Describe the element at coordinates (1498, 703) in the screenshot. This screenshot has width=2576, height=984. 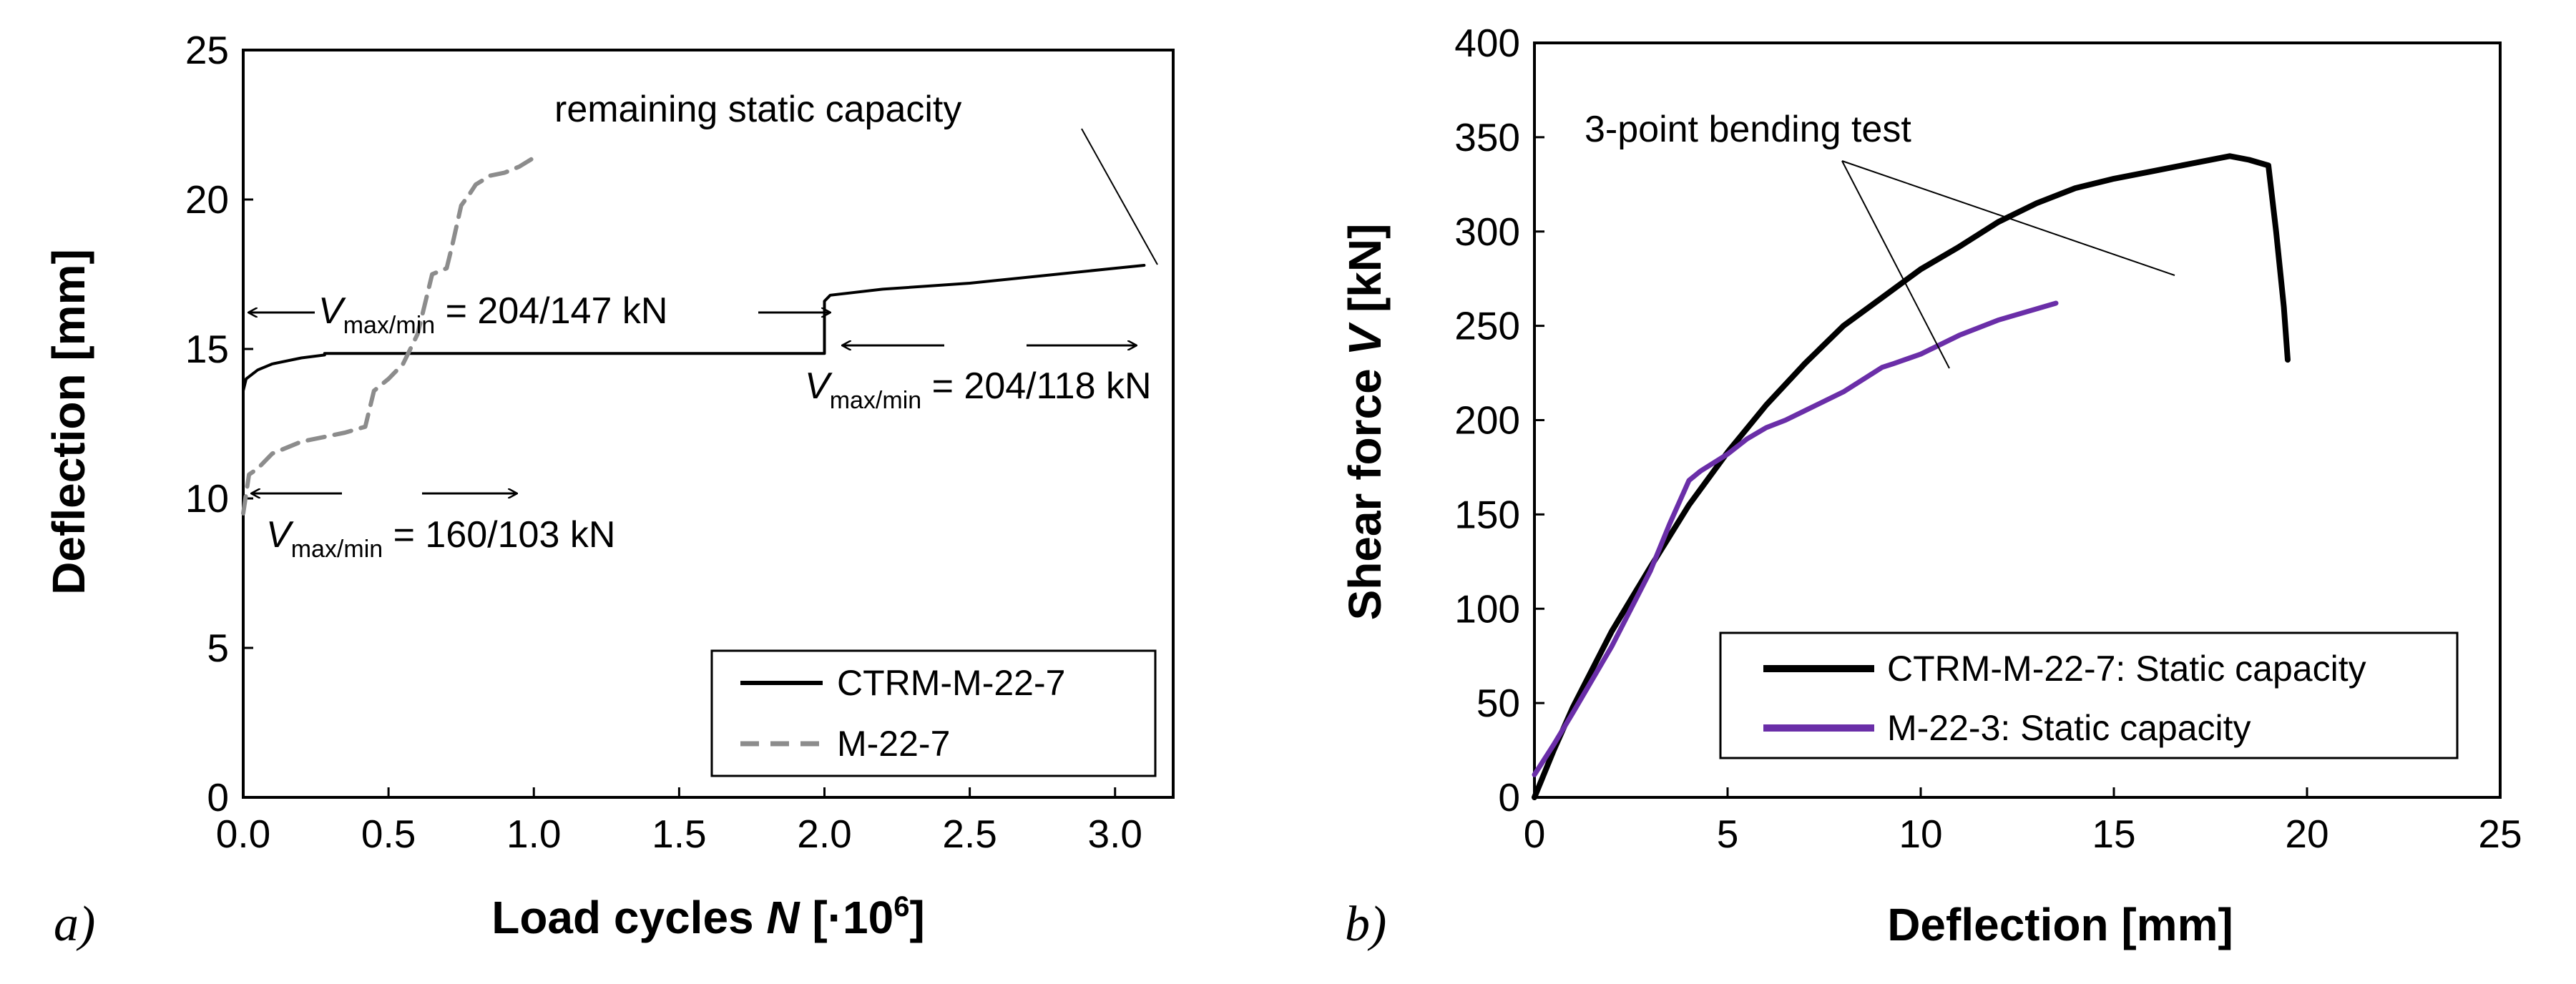
I see `panel-b-y-tick-label: 50` at that location.